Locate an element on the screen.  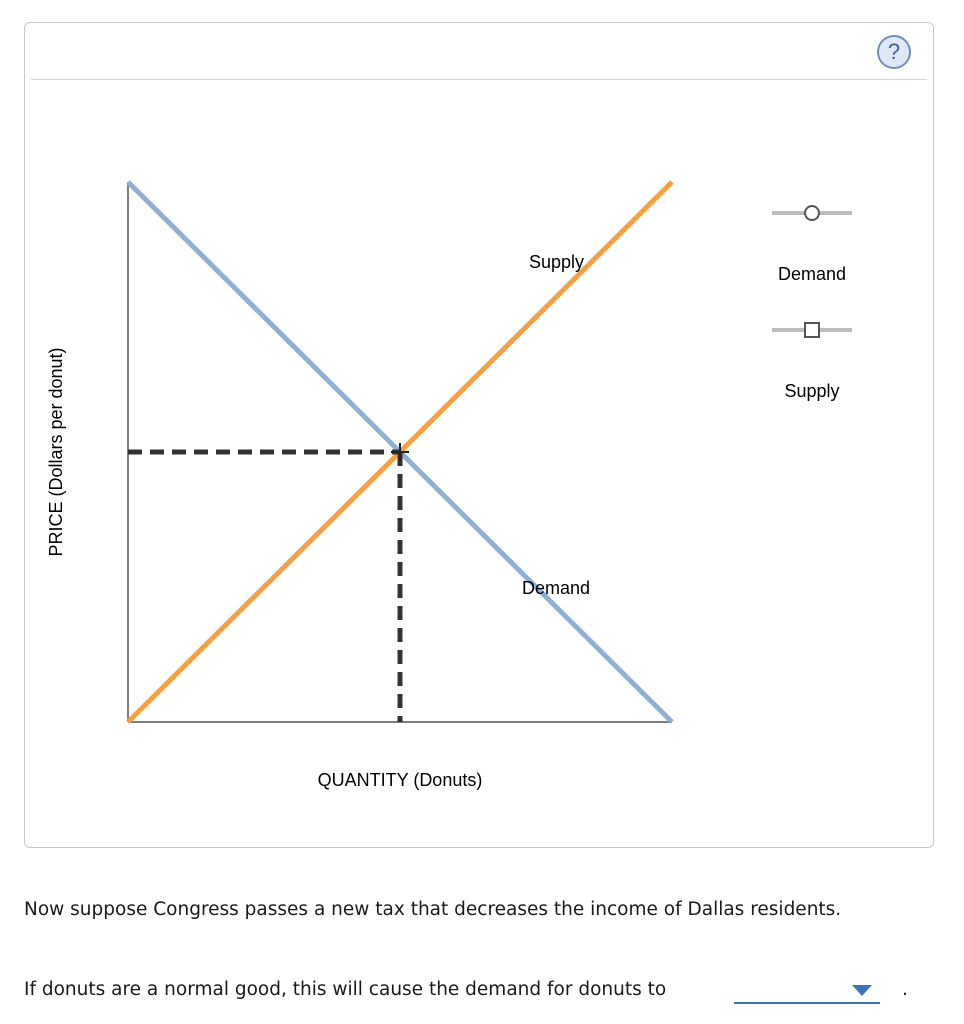
supply-curve-label: Supply is located at coordinates (556, 262).